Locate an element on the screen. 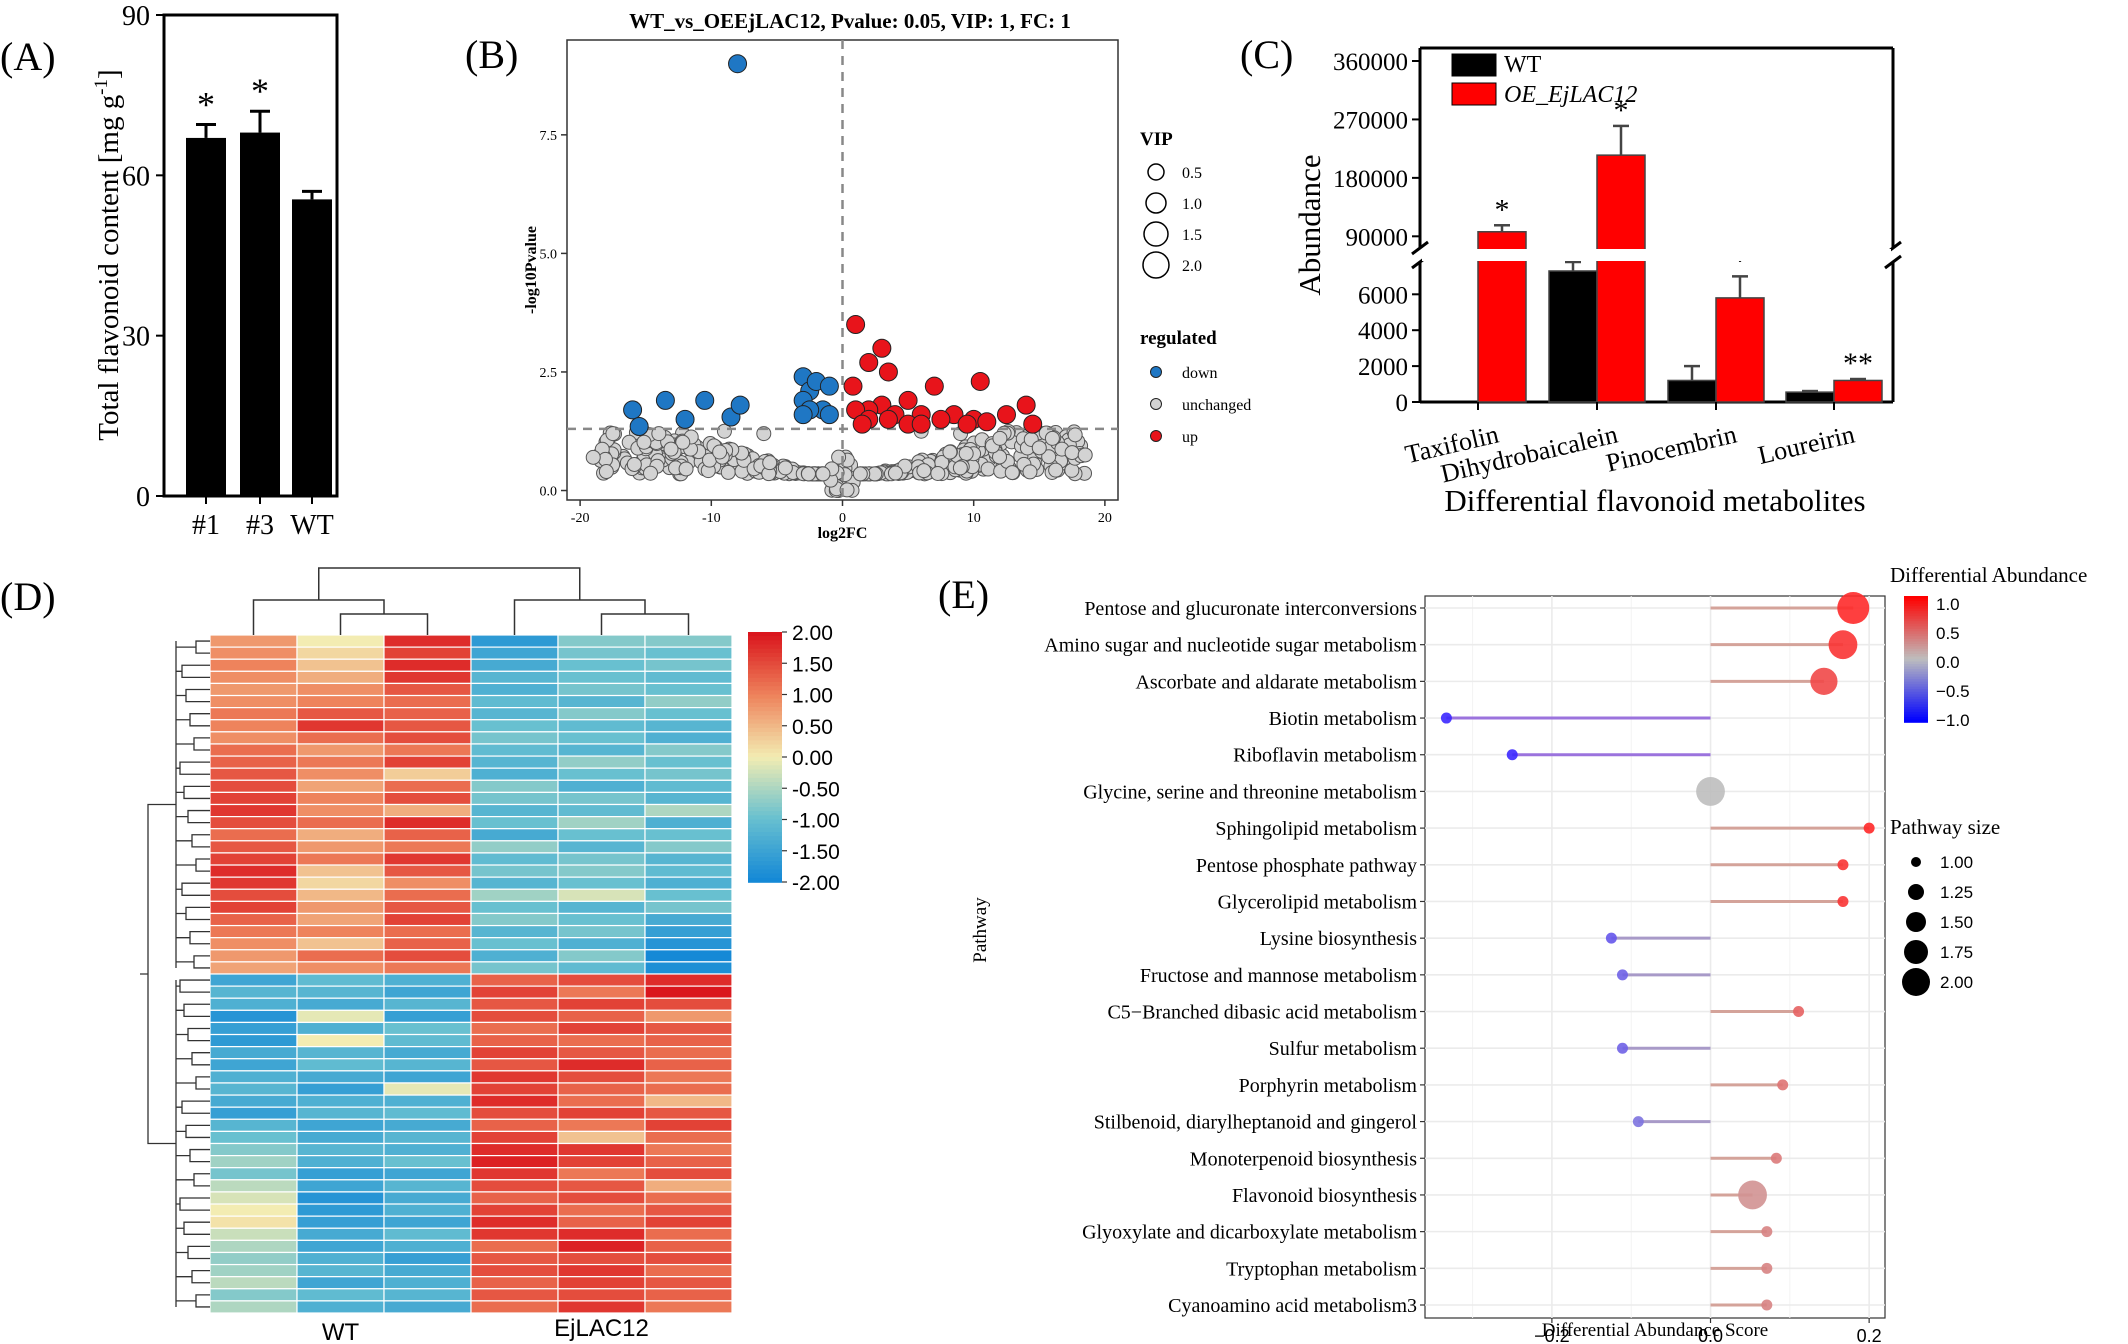 This screenshot has height=1344, width=2128. vip-legend-label: 2.0 is located at coordinates (1192, 266).